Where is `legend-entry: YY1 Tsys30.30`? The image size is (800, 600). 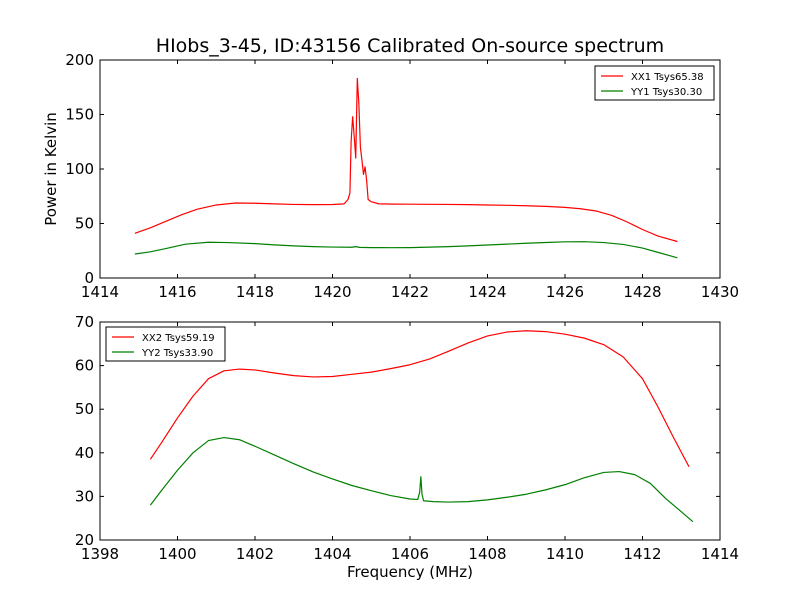 legend-entry: YY1 Tsys30.30 is located at coordinates (666, 92).